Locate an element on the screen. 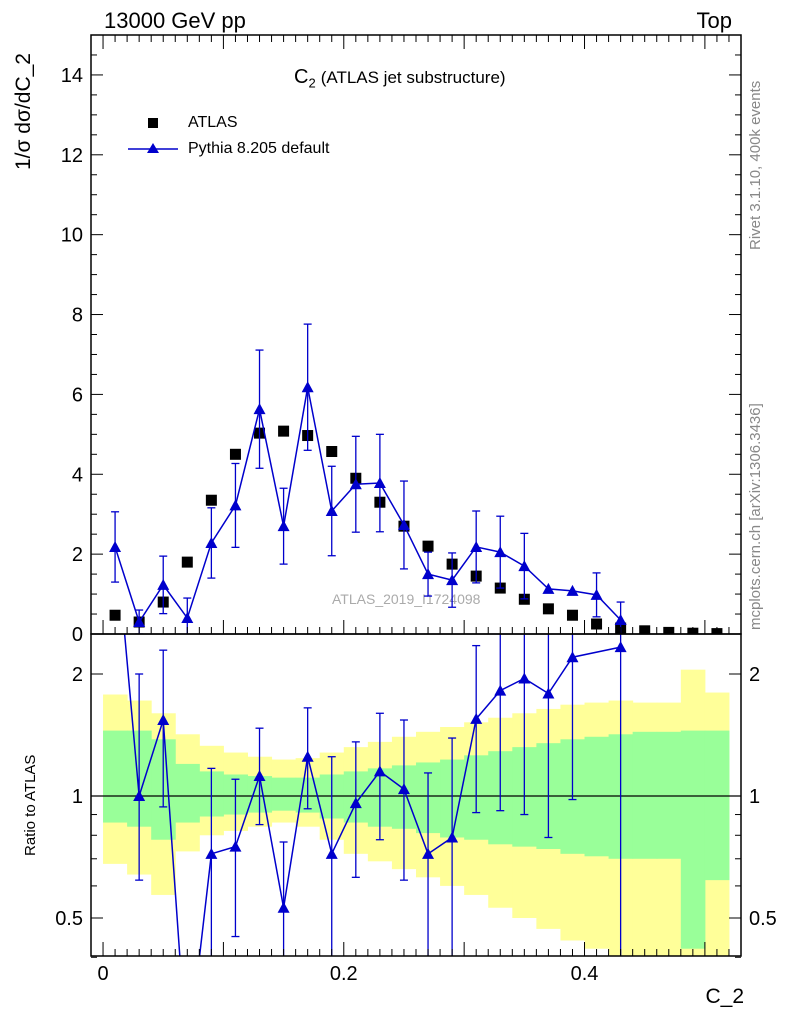  main-y-tick-label: 12 is located at coordinates (72, 156).